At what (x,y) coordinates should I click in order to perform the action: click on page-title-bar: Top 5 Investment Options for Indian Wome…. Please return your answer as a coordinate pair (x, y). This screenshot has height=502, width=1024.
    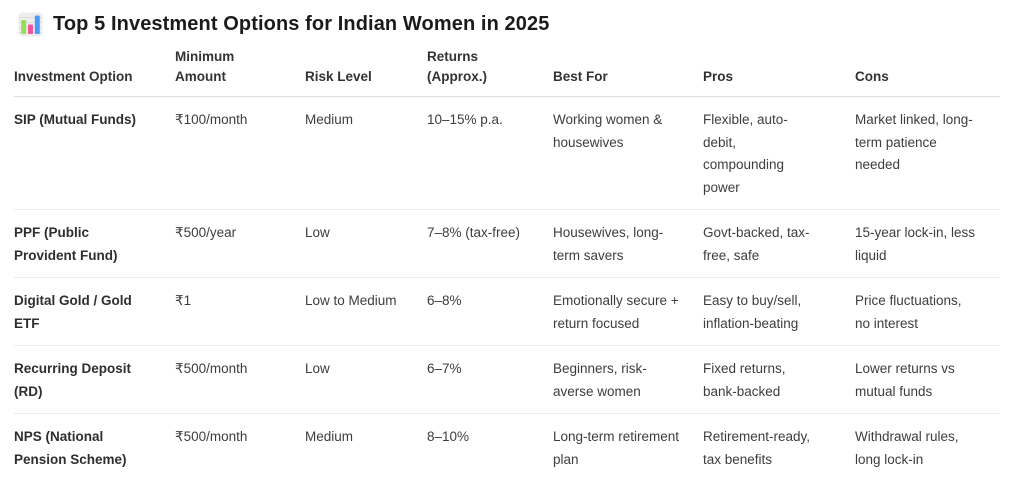
    Looking at the image, I should click on (507, 24).